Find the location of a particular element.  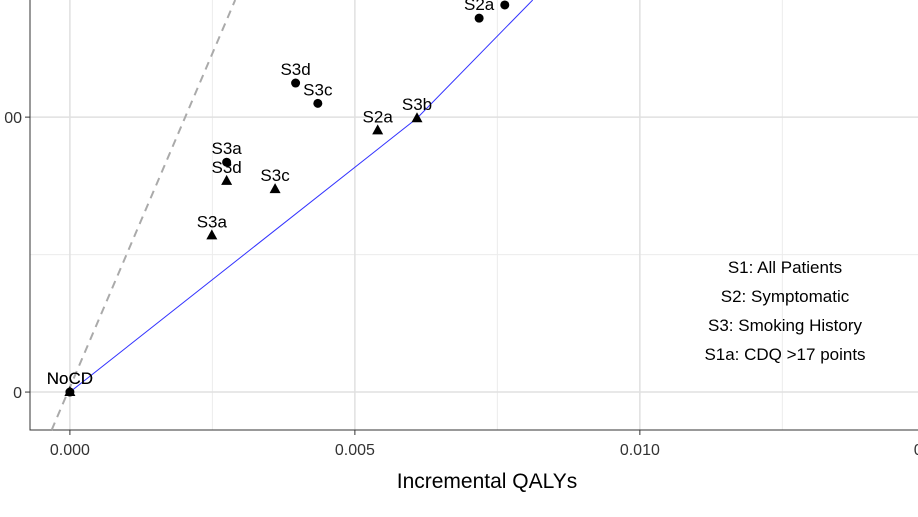

y-tick-label: 00 is located at coordinates (13, 118).